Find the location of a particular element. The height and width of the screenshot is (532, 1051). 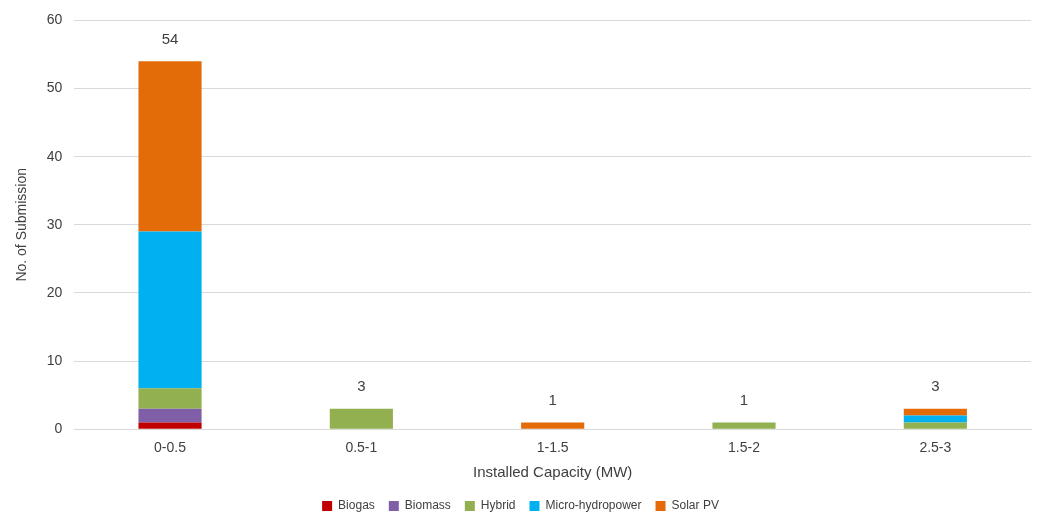

legend-label: Micro-hydropower is located at coordinates (593, 505).